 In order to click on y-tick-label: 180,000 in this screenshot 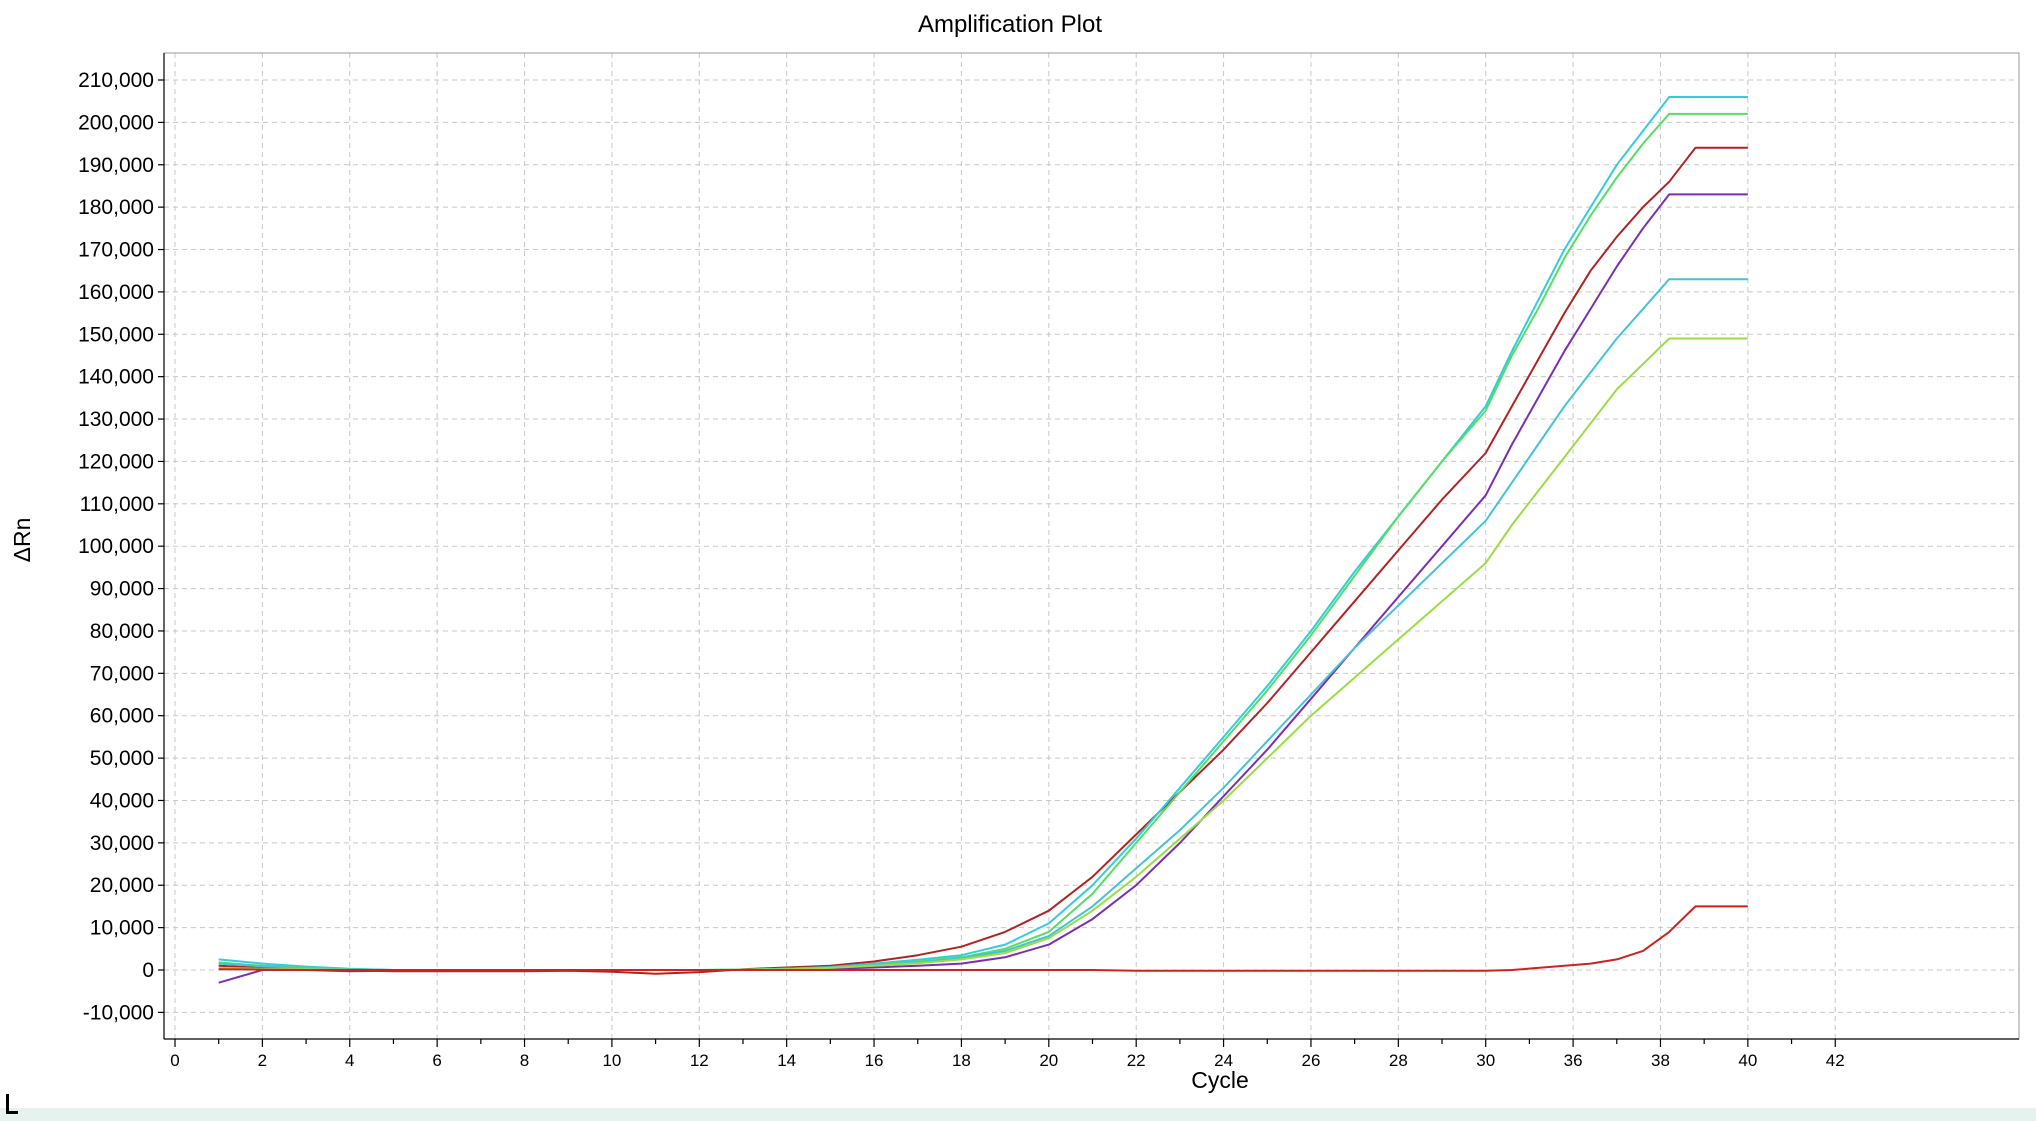, I will do `click(116, 207)`.